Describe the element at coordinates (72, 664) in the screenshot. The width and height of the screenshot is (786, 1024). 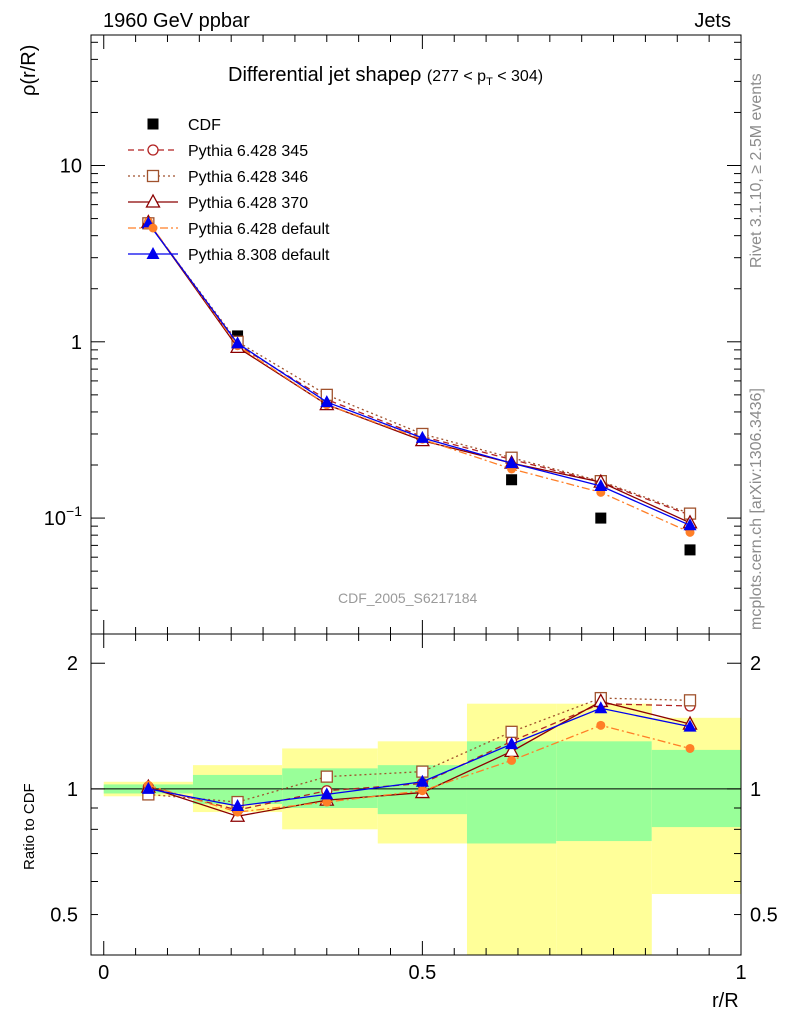
I see `y-tick-label-ratio-left: 2` at that location.